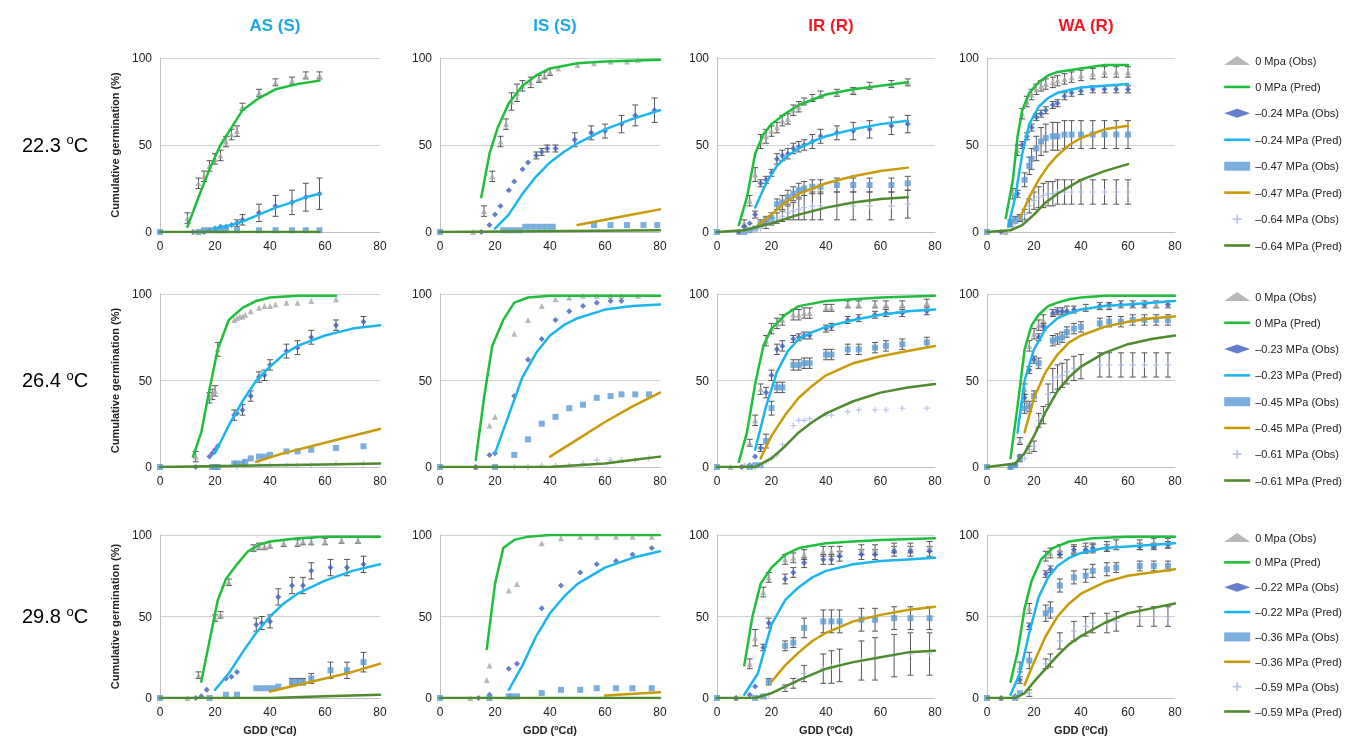  What do you see at coordinates (1297, 219) in the screenshot?
I see `legend-label: –0.64 MPa (Obs)` at bounding box center [1297, 219].